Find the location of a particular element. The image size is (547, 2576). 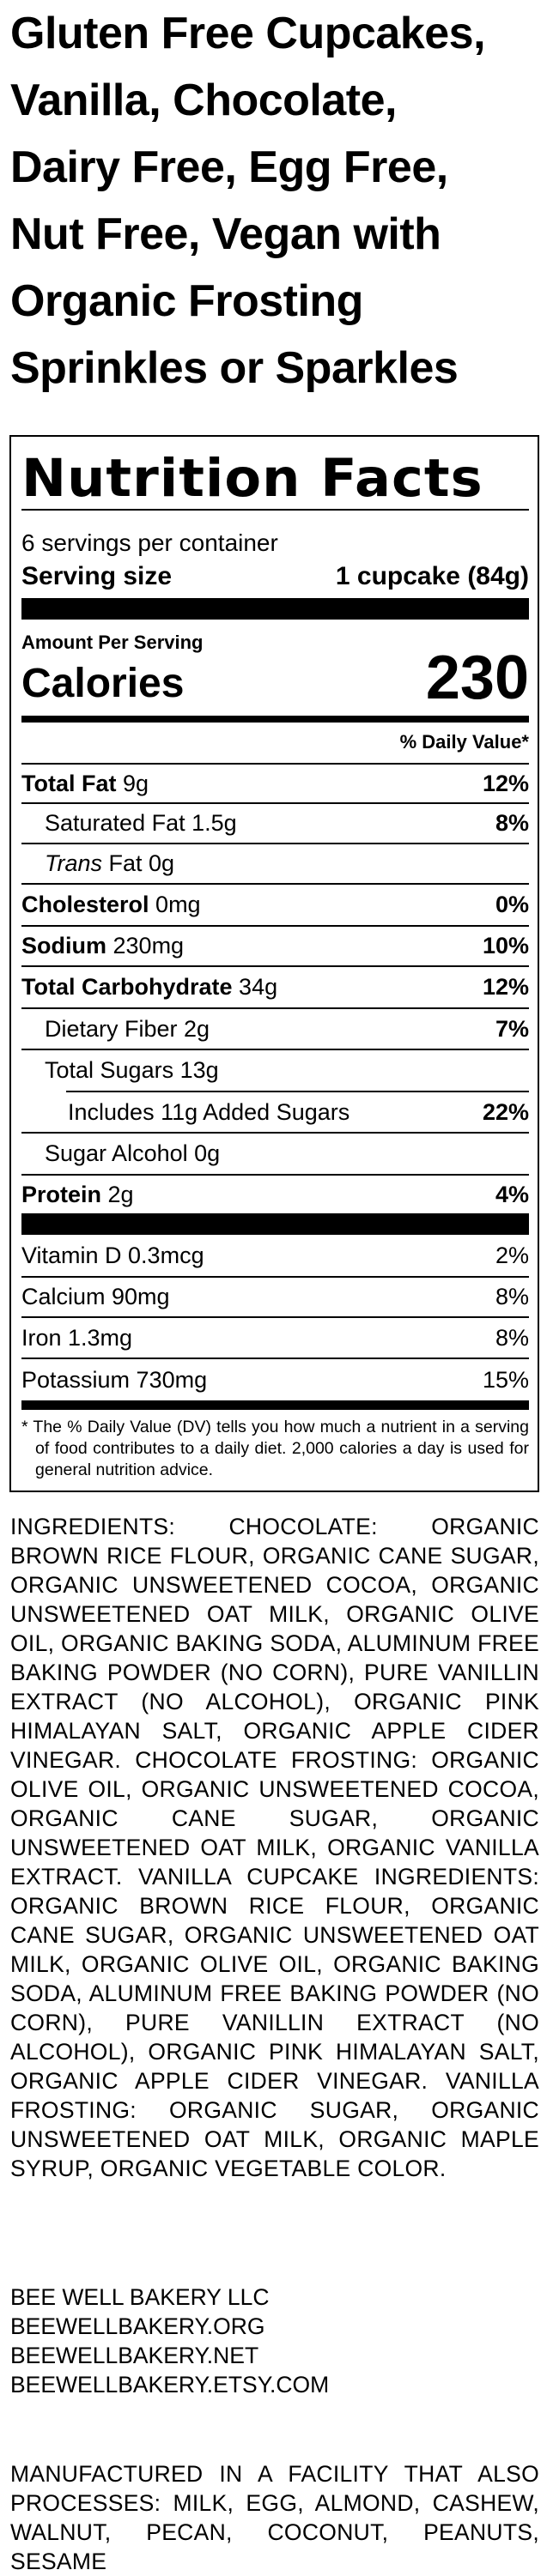

title-line: Nut Free, Vegan with is located at coordinates (225, 234).